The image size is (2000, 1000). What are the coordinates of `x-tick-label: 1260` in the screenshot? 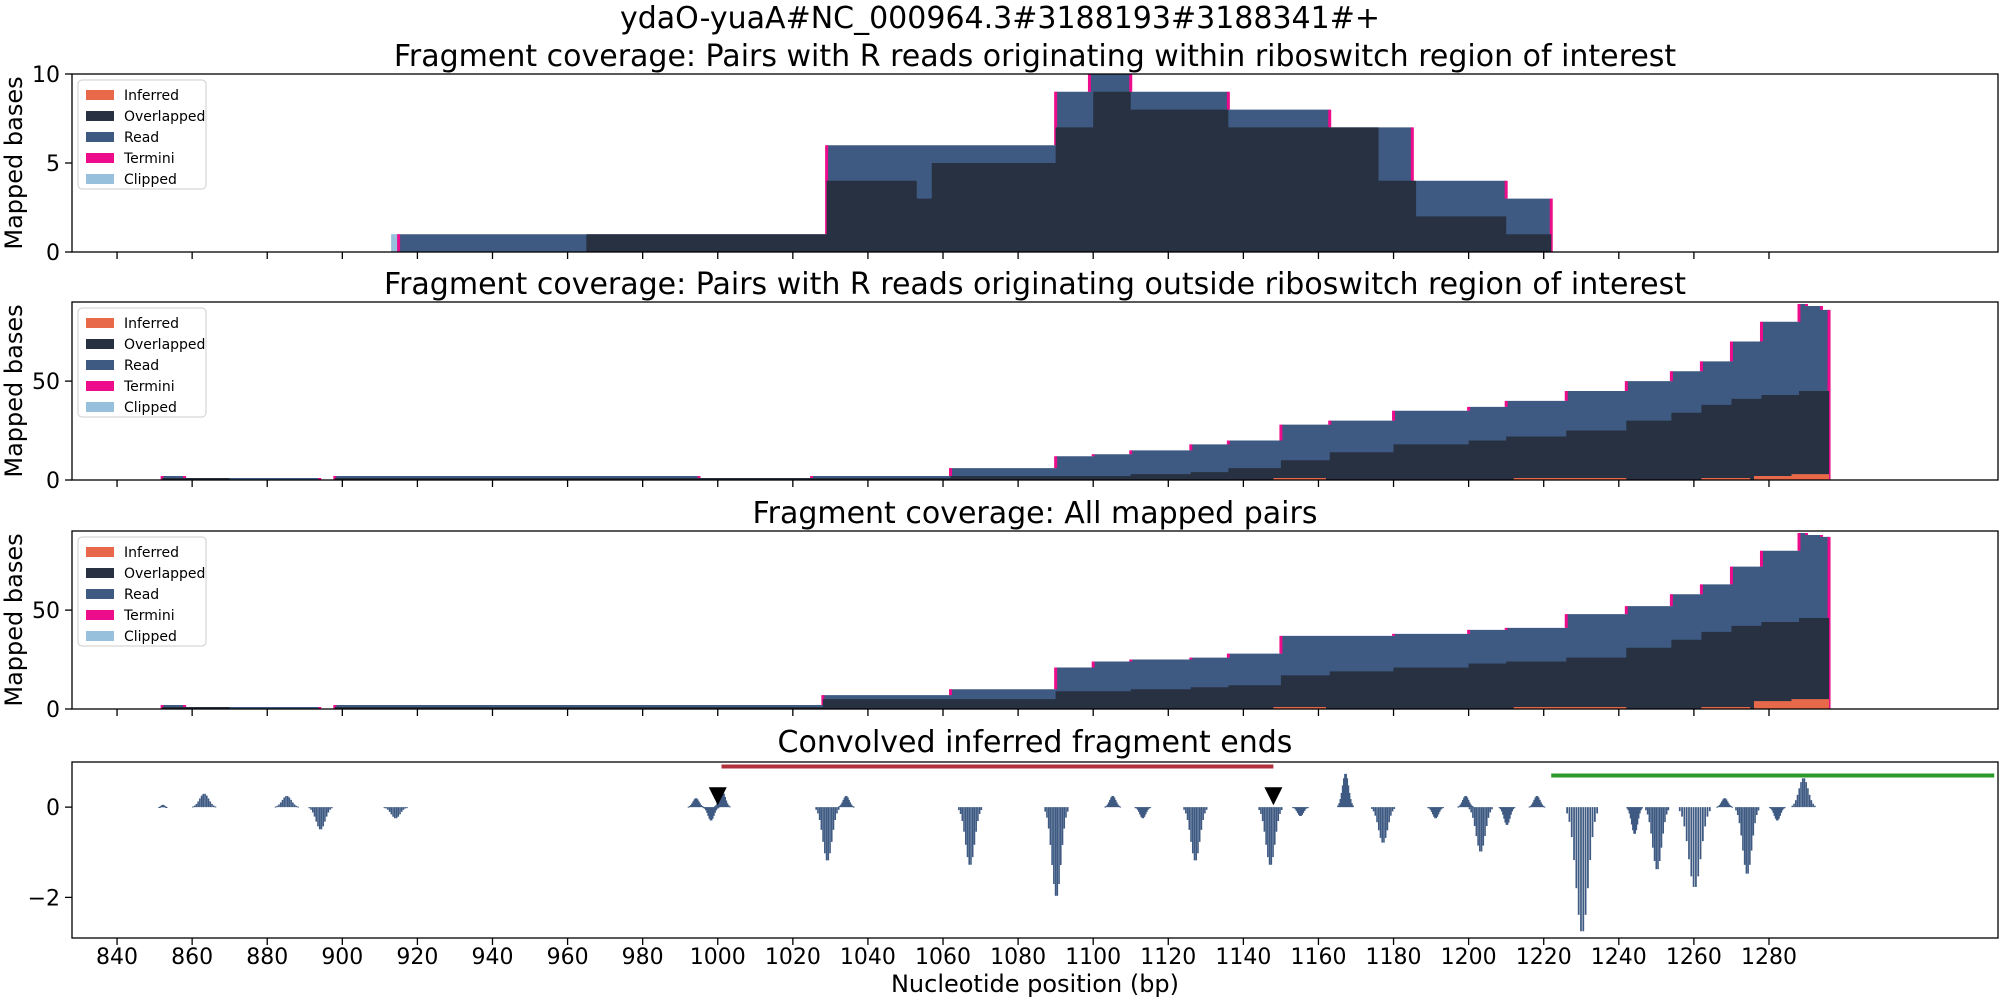 It's located at (1694, 957).